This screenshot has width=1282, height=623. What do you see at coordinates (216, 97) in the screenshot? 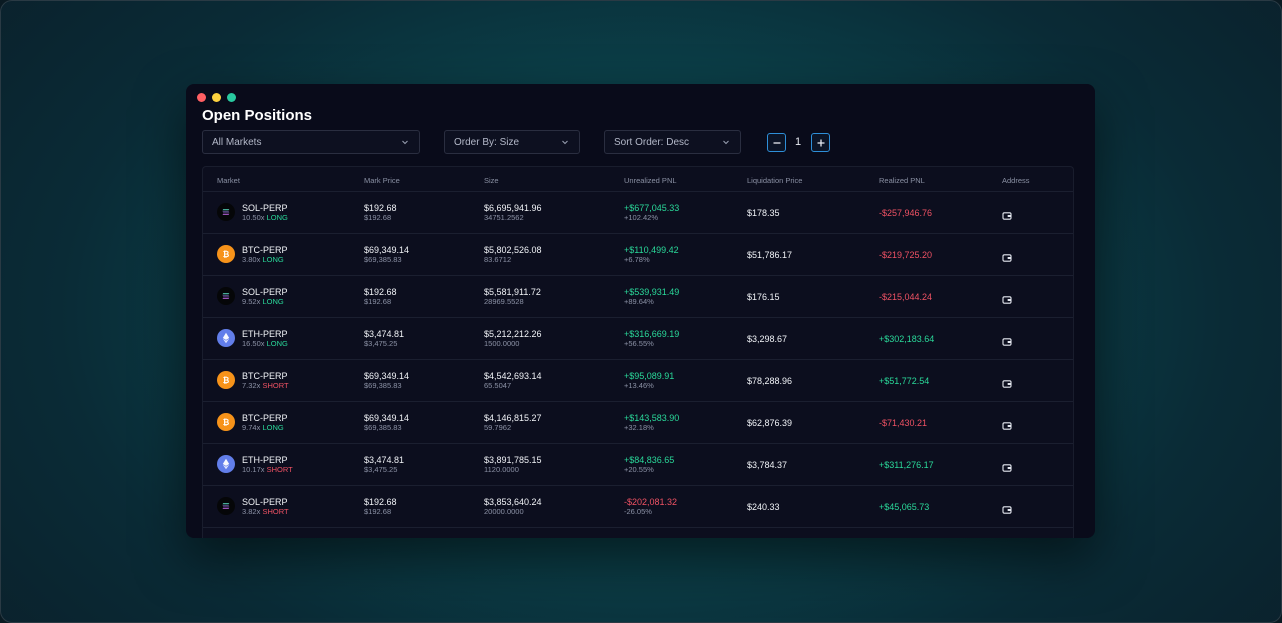
I see `minimize-window-button` at bounding box center [216, 97].